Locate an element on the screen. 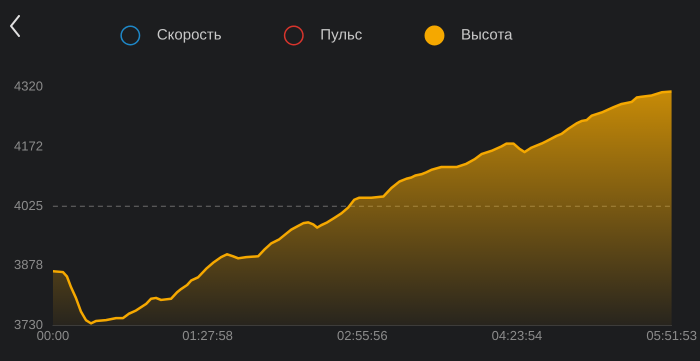 The image size is (700, 361). x-tick-label: 01:27:58 is located at coordinates (207, 335).